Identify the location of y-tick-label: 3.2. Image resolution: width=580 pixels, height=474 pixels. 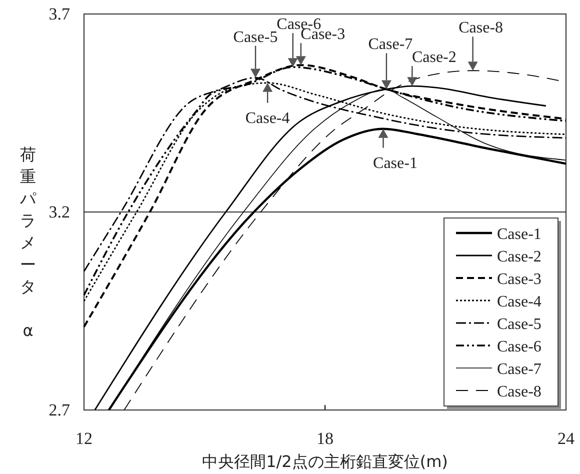
(59, 212).